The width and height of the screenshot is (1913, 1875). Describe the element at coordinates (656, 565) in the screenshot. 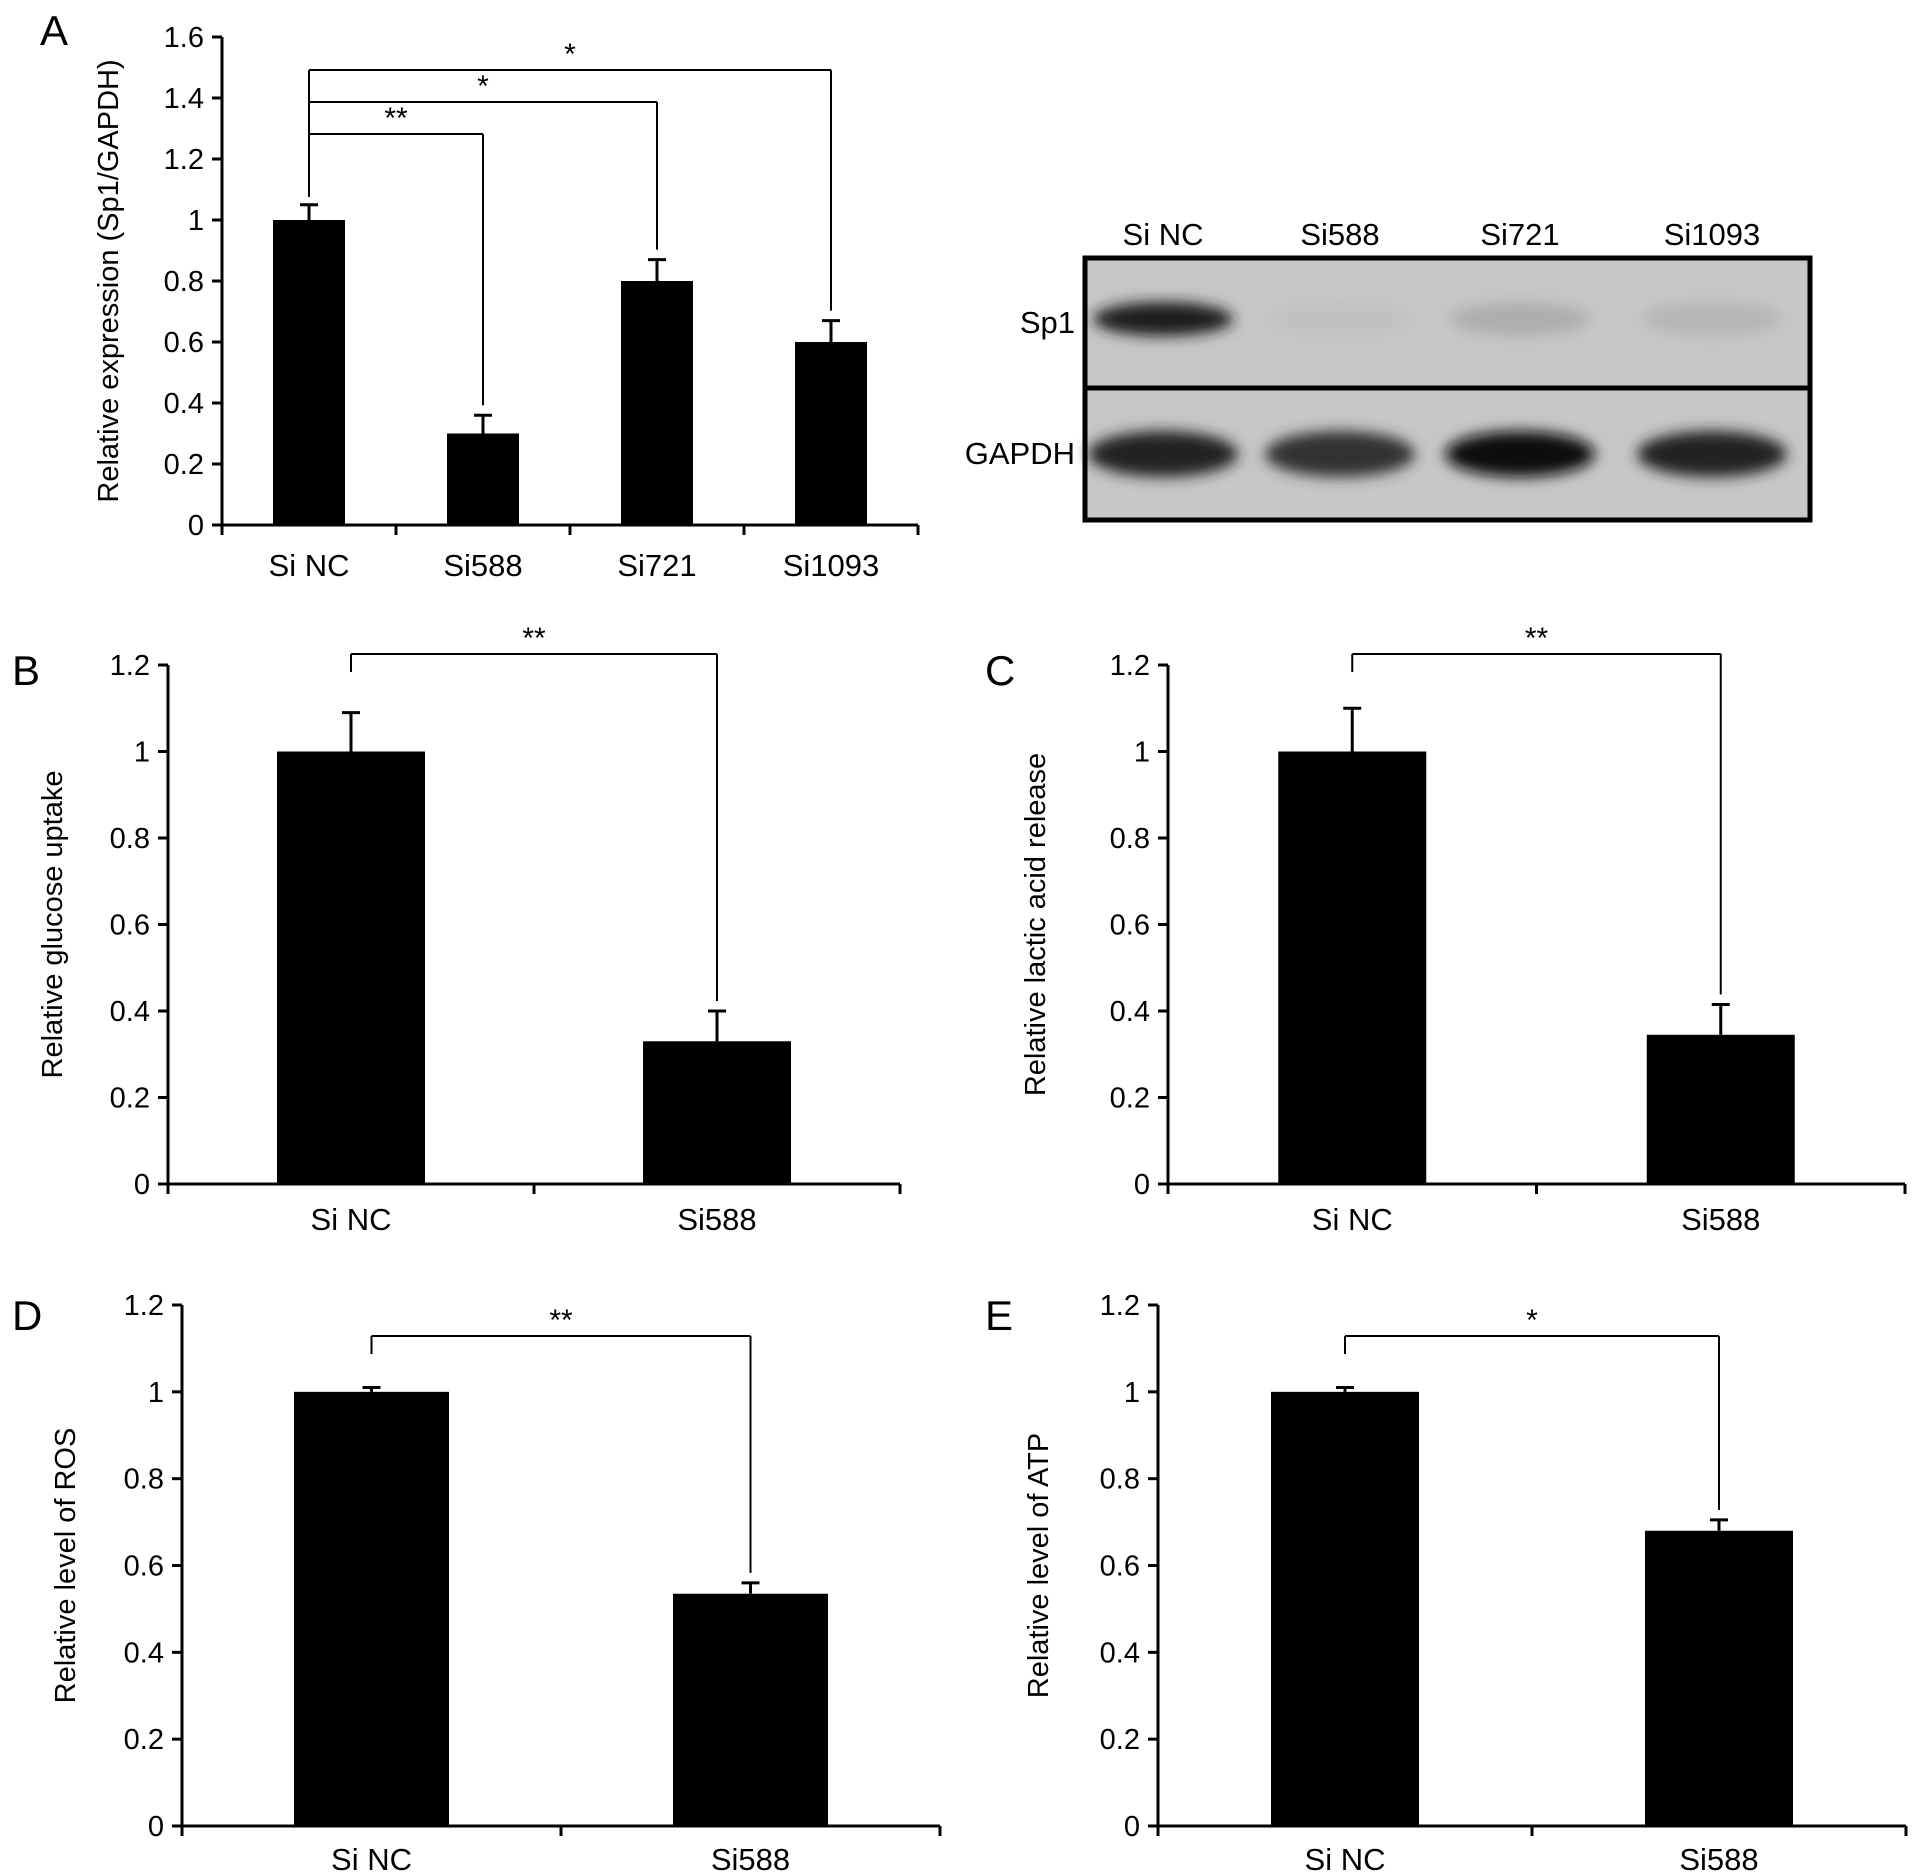

I see `x-category-label: Si721` at that location.